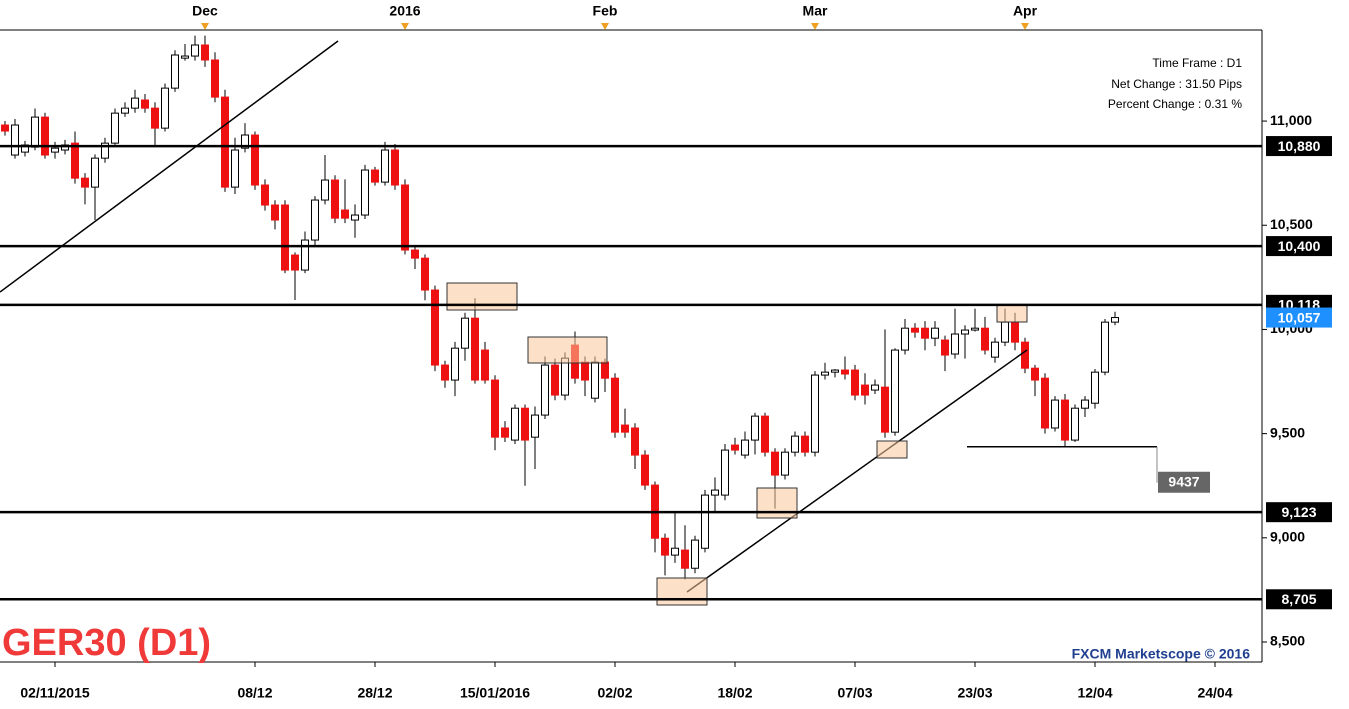  I want to click on x-tick-label: 07/03, so click(854, 693).